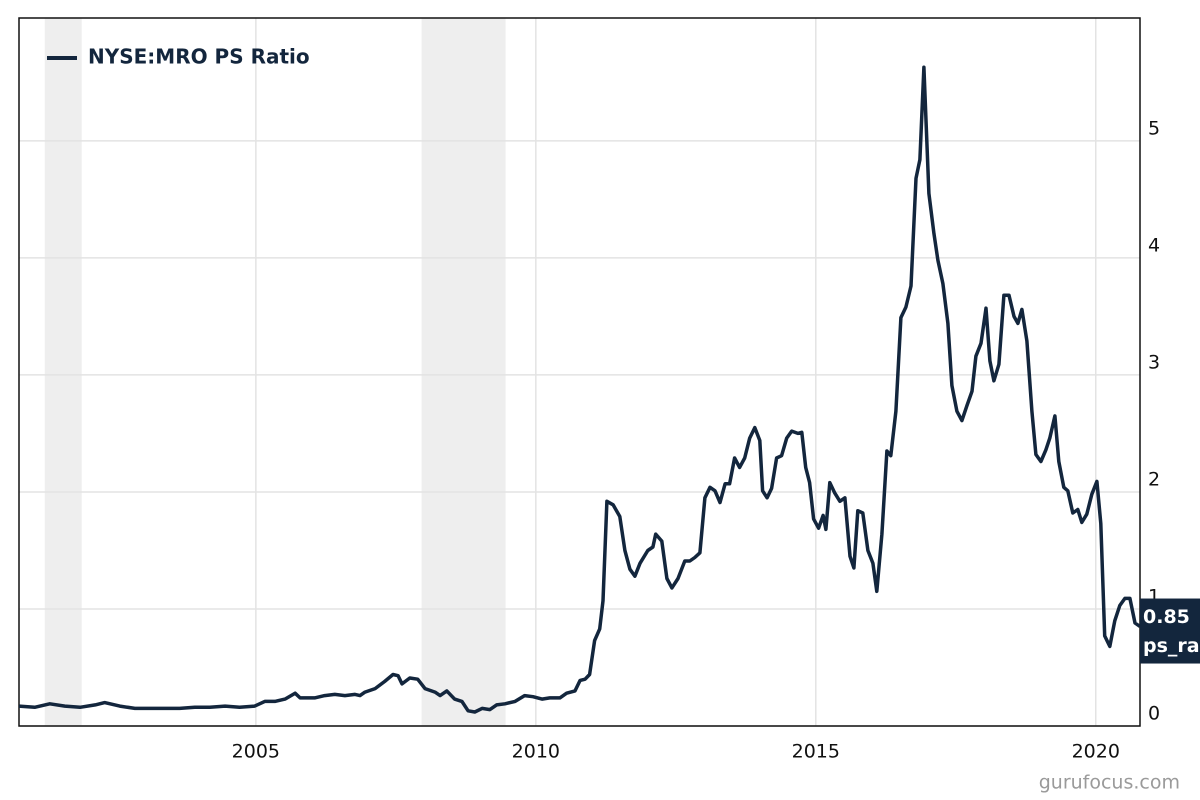 This screenshot has height=800, width=1200. What do you see at coordinates (536, 752) in the screenshot?
I see `x-tick-label: 2010` at bounding box center [536, 752].